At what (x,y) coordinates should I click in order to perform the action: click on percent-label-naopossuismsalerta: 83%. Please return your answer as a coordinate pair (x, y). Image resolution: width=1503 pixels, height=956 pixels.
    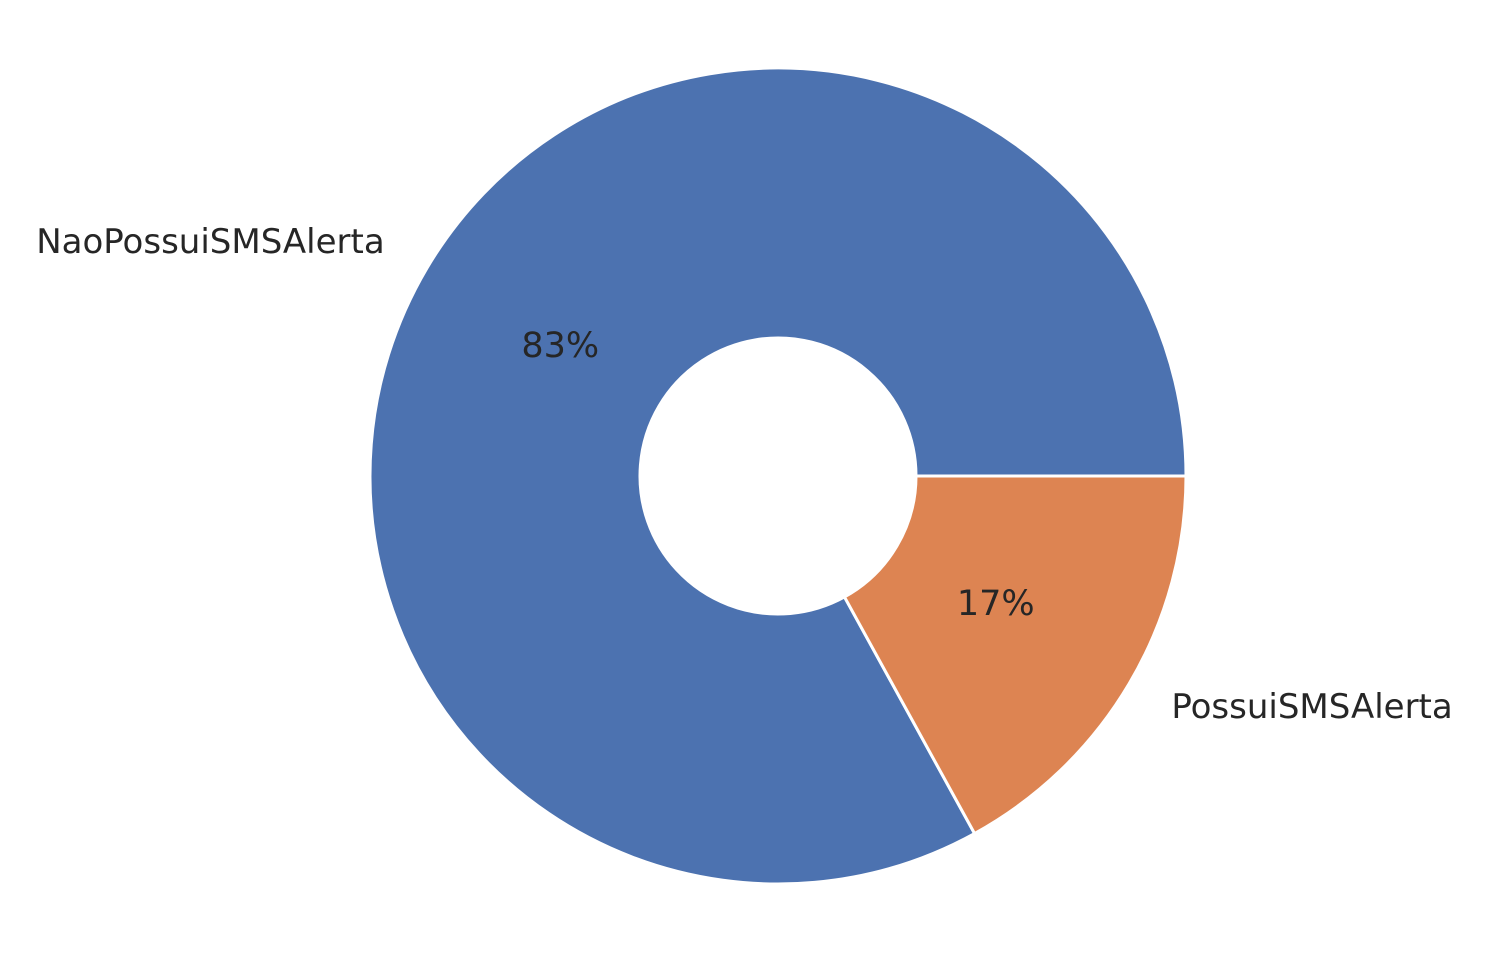
    Looking at the image, I should click on (560, 346).